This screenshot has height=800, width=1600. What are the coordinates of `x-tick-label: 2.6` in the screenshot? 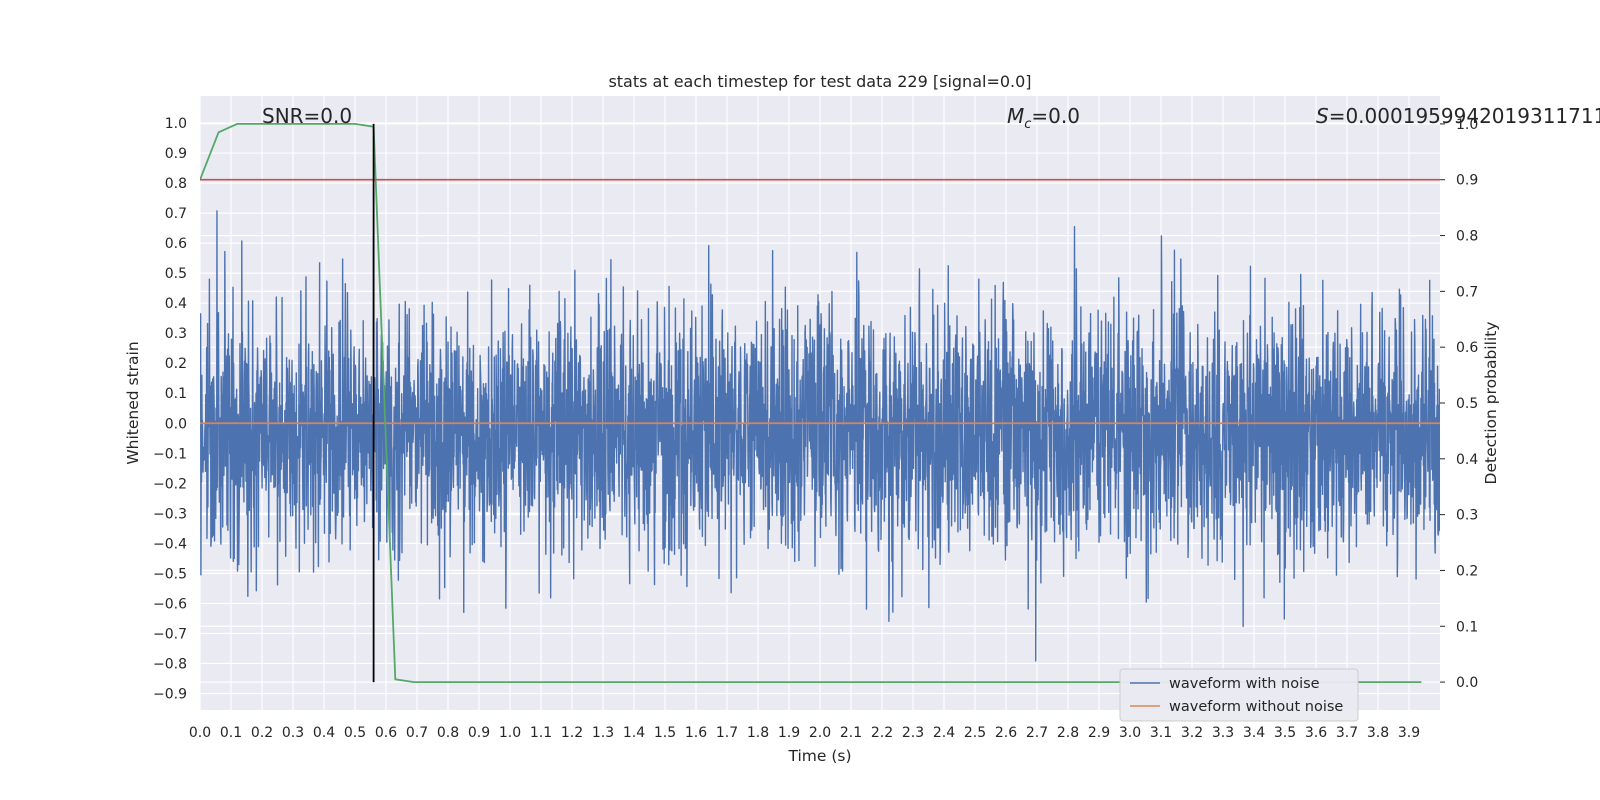 It's located at (1006, 733).